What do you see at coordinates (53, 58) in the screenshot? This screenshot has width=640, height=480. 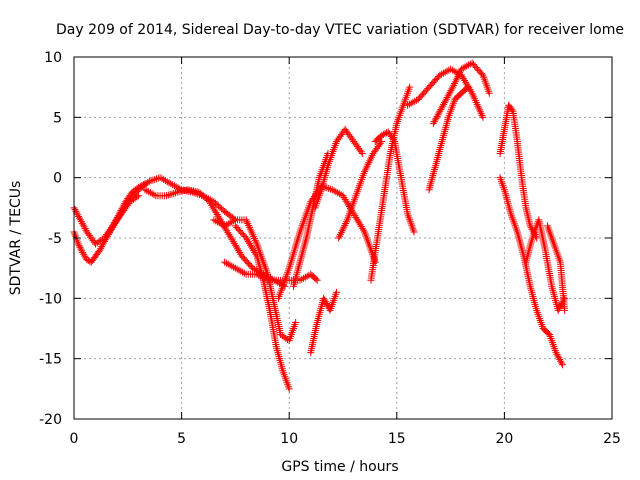 I see `y-tick-label: 10` at bounding box center [53, 58].